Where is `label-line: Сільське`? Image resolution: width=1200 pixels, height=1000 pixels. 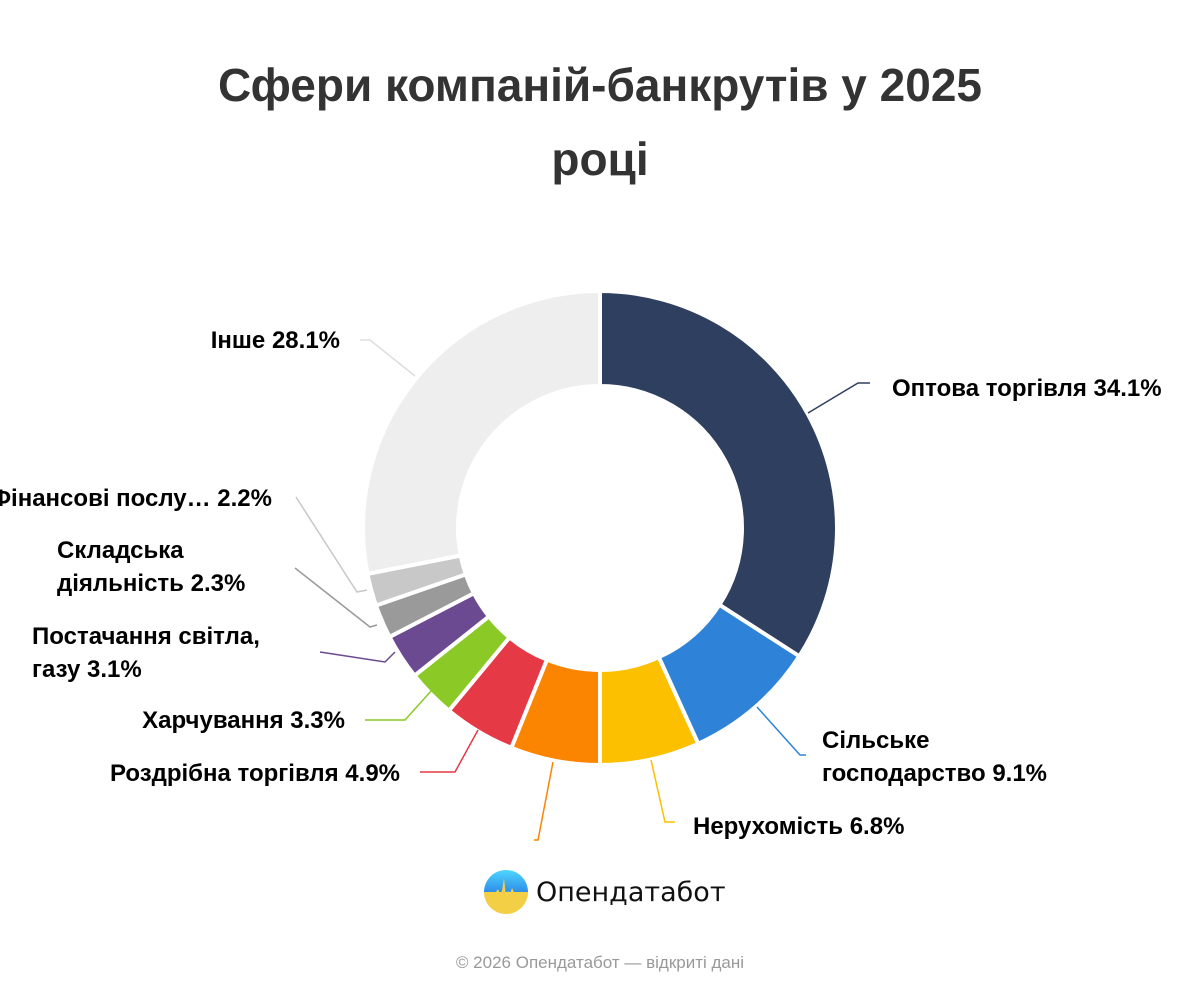
label-line: Сільське is located at coordinates (876, 740).